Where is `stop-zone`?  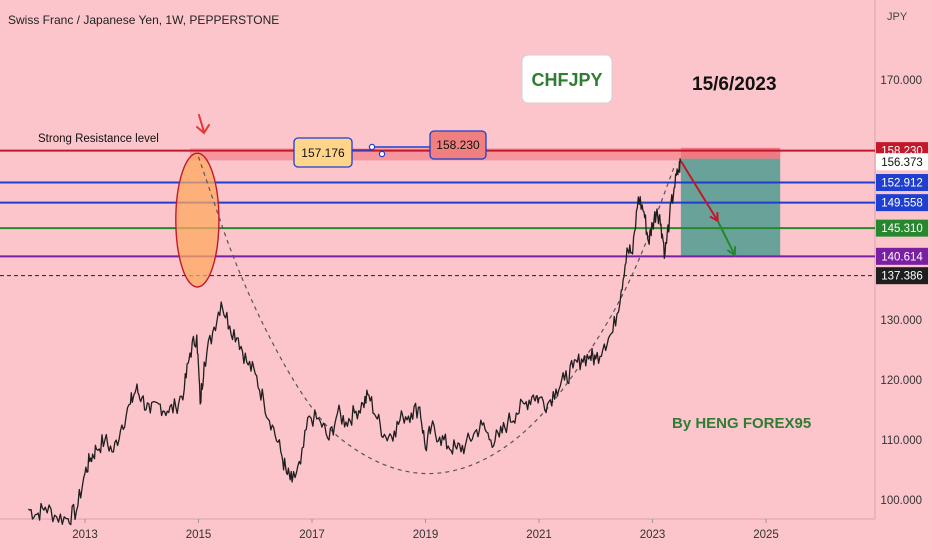 stop-zone is located at coordinates (730, 153).